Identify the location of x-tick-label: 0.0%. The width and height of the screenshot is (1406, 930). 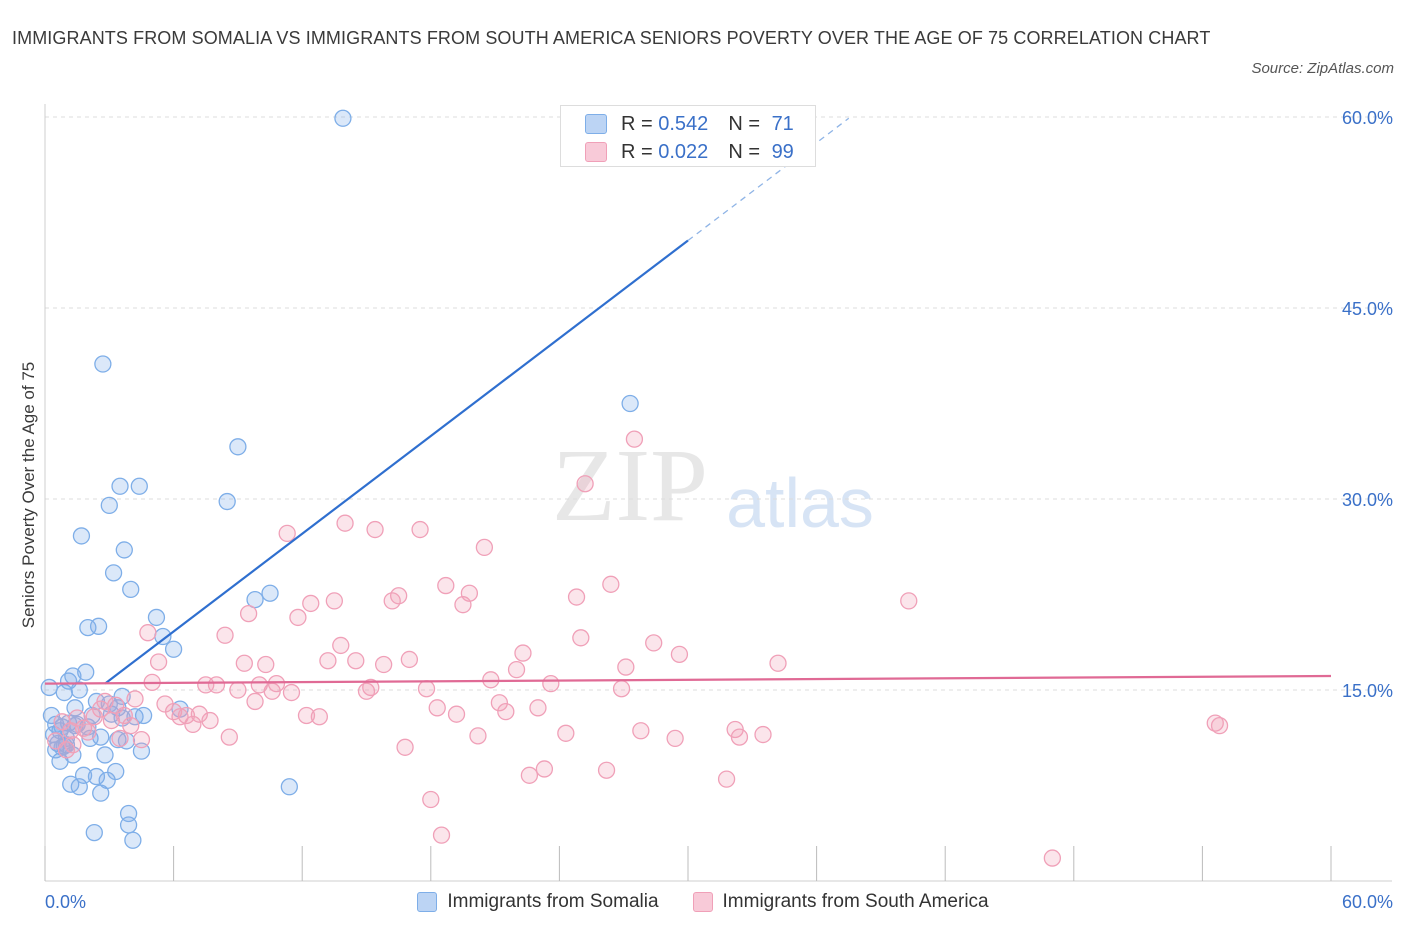
(65, 902).